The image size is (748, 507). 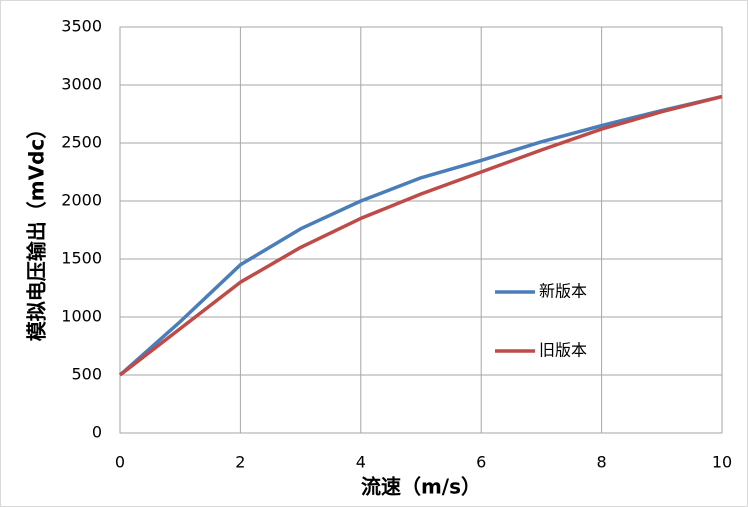 I want to click on y-axis-title: 模拟电压输出（mVdc）, so click(x=37, y=230).